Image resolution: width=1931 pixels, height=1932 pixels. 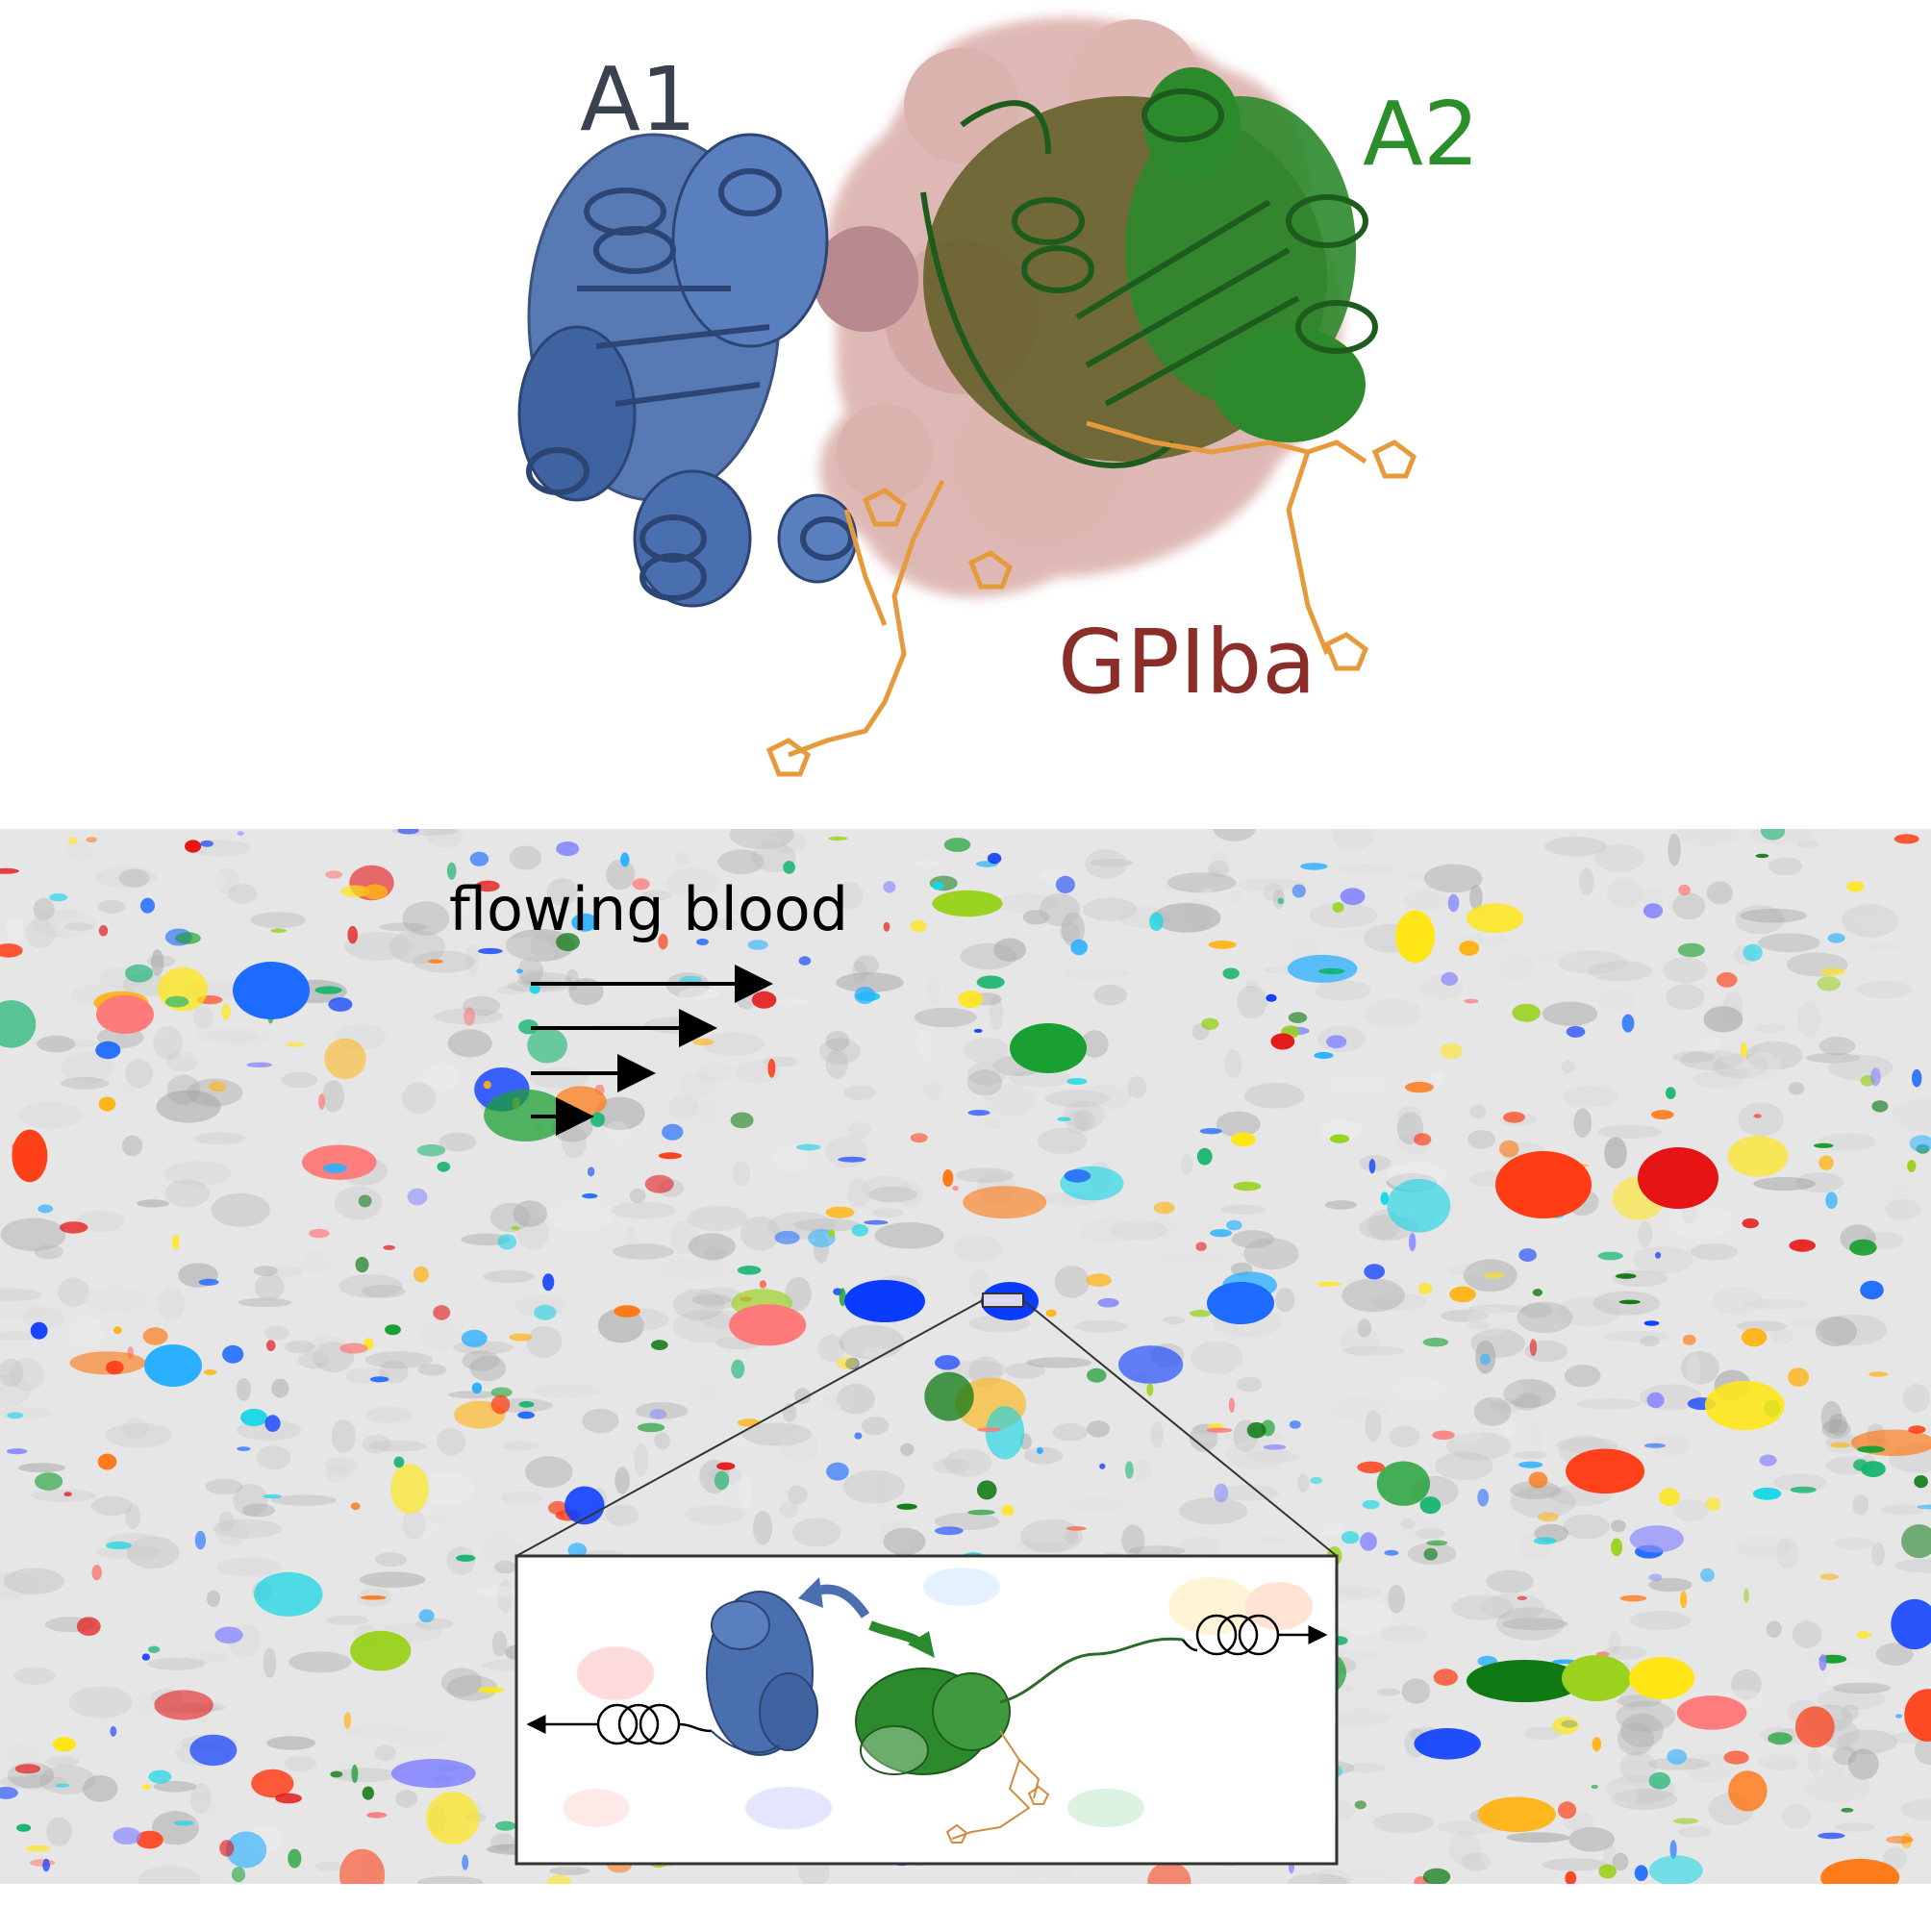 I want to click on flowing-blood-label: flowing blood, so click(x=649, y=909).